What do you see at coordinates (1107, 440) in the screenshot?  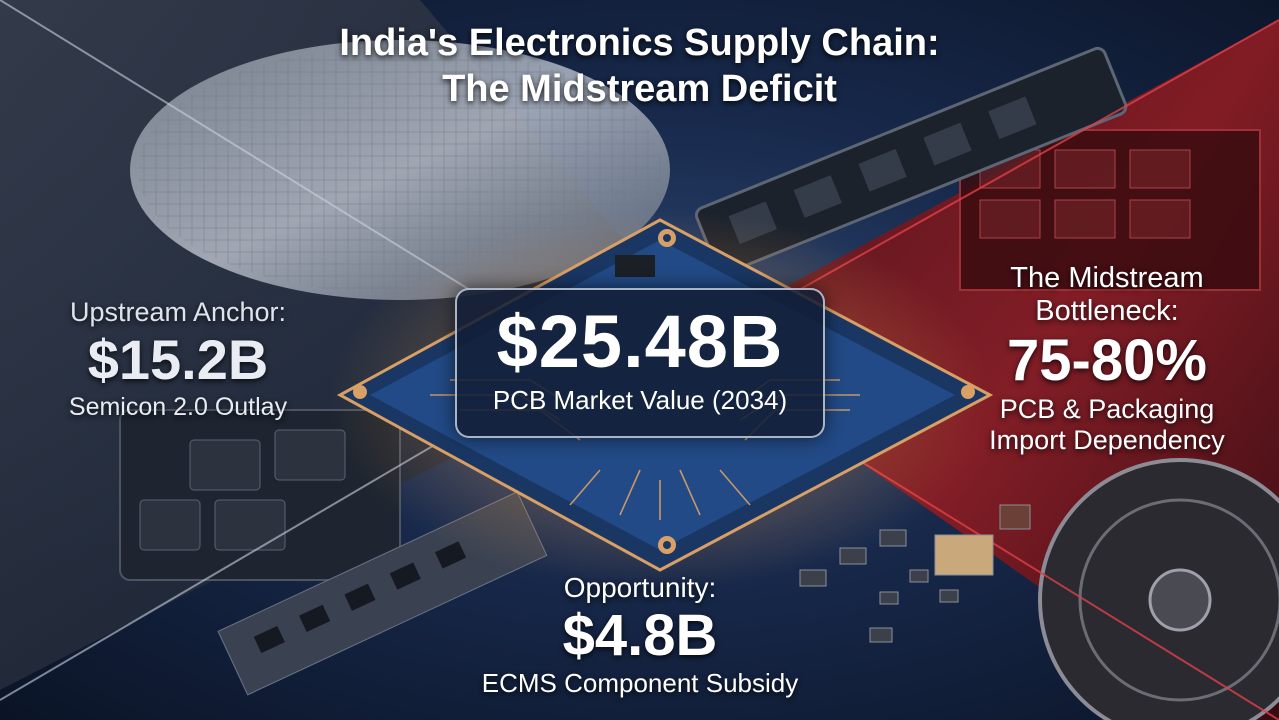 I see `bottleneck-caption-line-2: Import Dependency` at bounding box center [1107, 440].